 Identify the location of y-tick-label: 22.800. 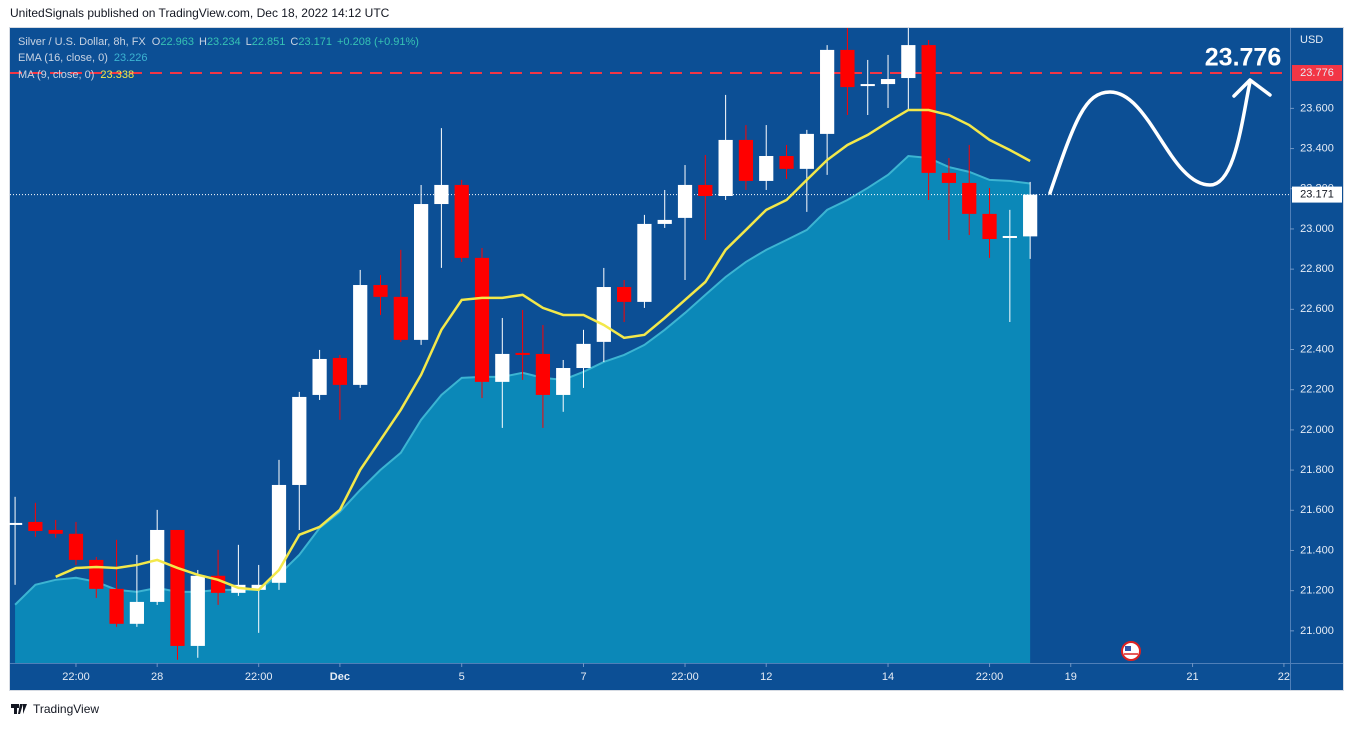
(1317, 269).